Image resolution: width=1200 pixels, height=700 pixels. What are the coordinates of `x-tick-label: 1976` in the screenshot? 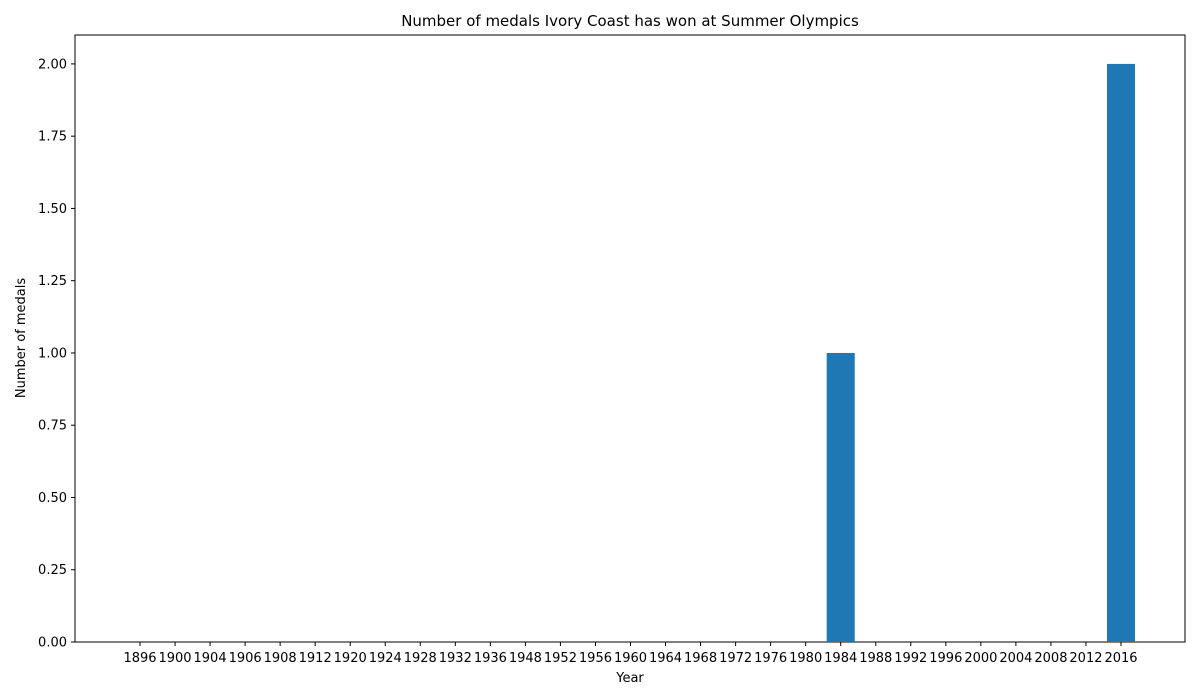 It's located at (770, 658).